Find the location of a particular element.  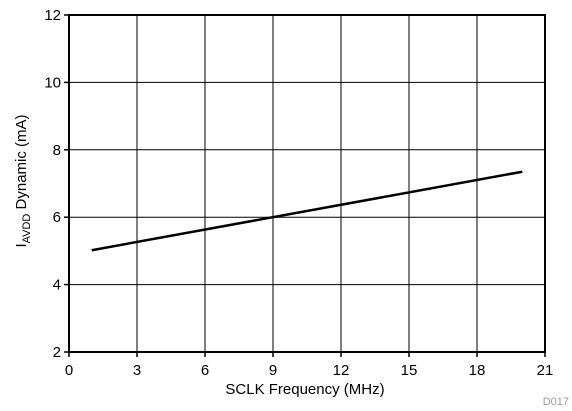

x-tick-label: 3 is located at coordinates (137, 370).